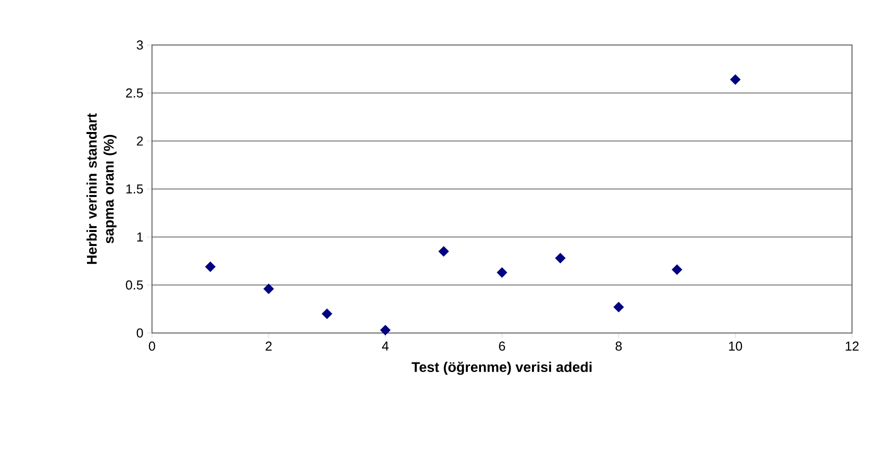  I want to click on y-tick-label: 0, so click(139, 333).